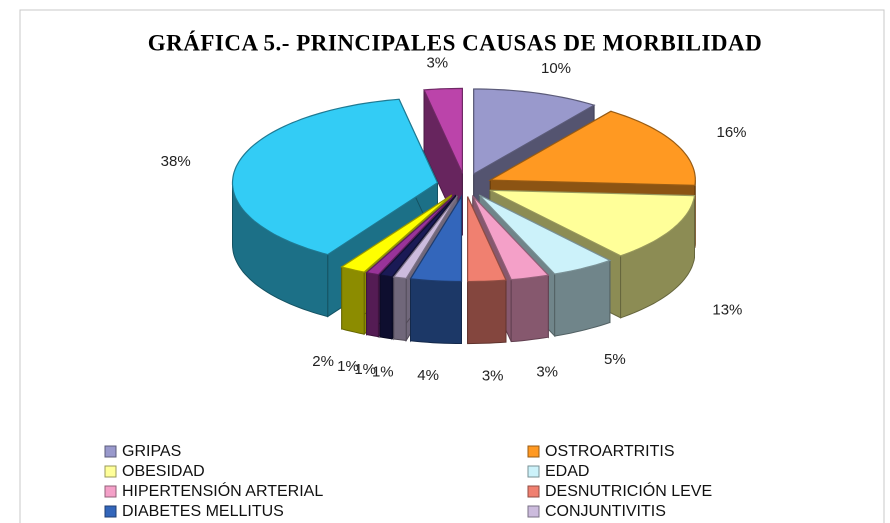  Describe the element at coordinates (567, 471) in the screenshot. I see `legend-label: EDAD` at that location.